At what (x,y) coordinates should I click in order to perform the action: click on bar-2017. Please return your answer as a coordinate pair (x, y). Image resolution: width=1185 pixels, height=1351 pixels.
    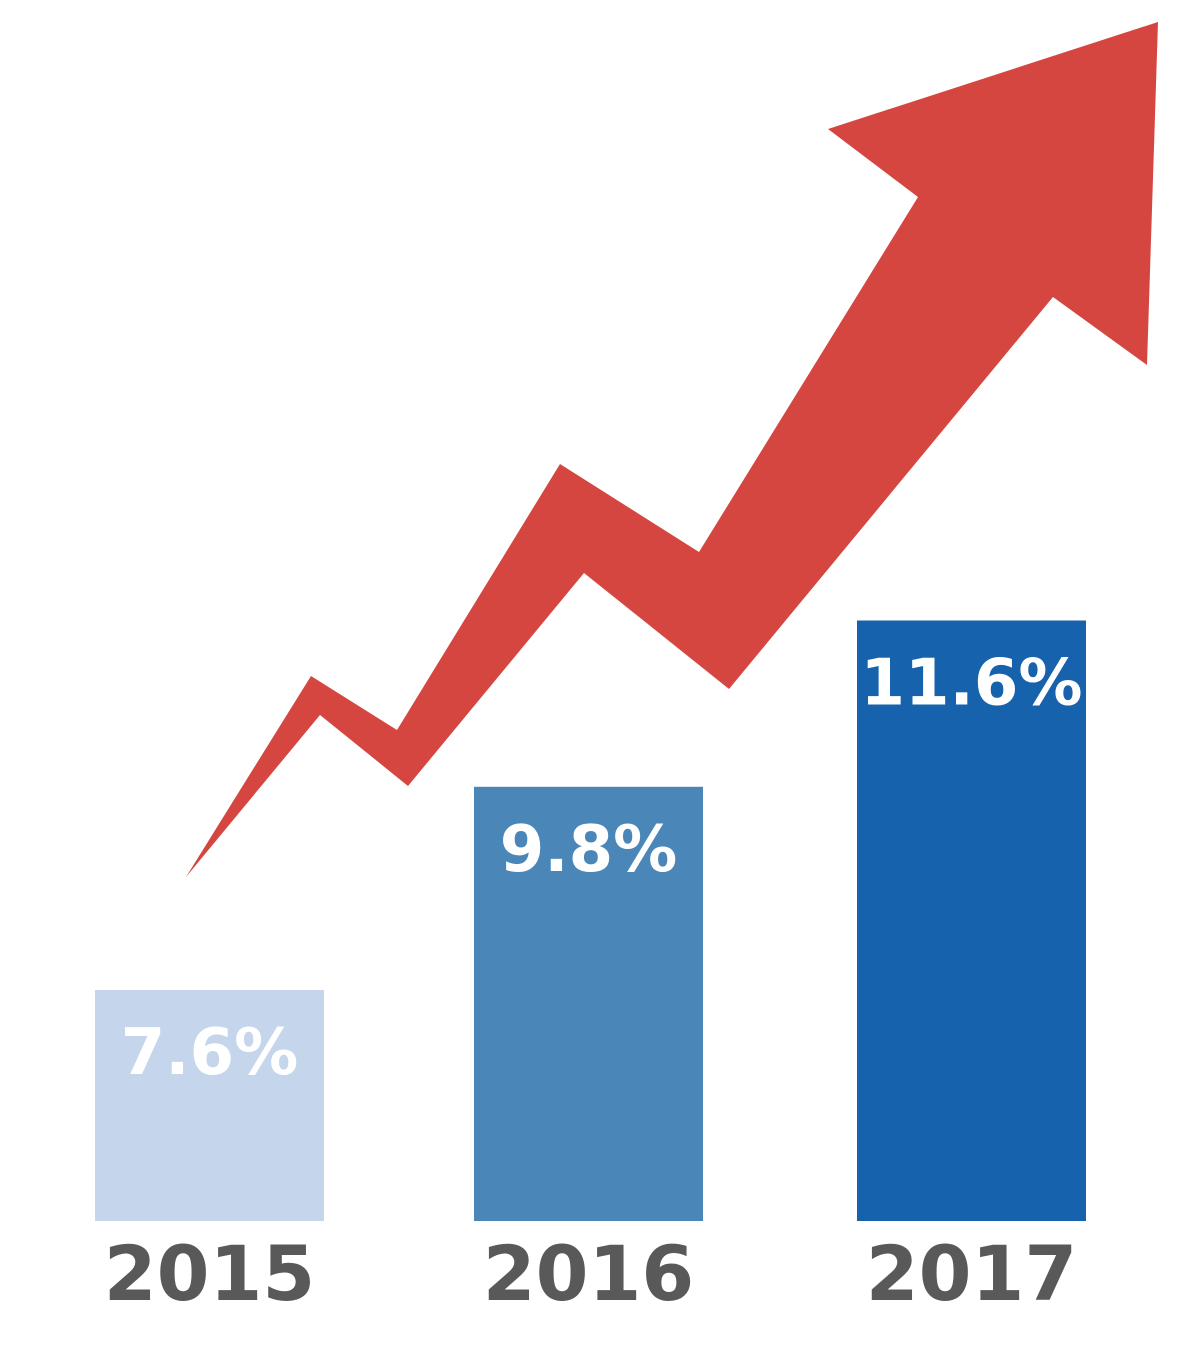
    Looking at the image, I should click on (971, 920).